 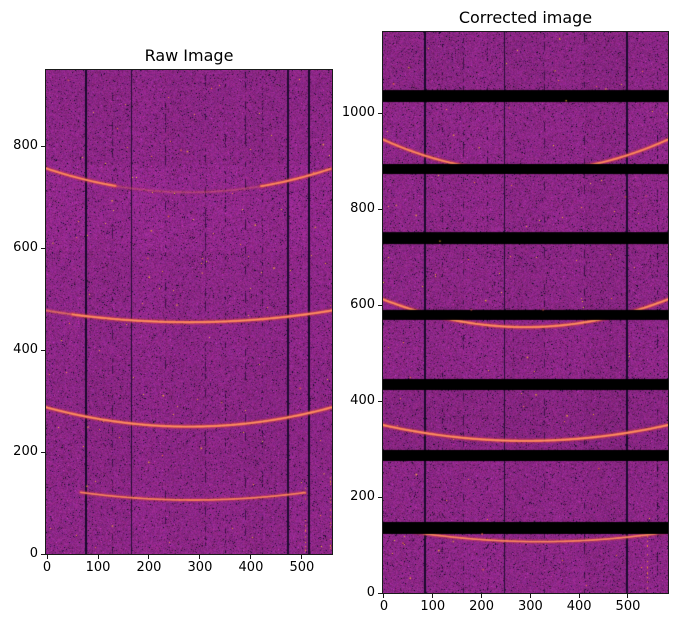 I want to click on y-tick-label: 1000, so click(x=358, y=113).